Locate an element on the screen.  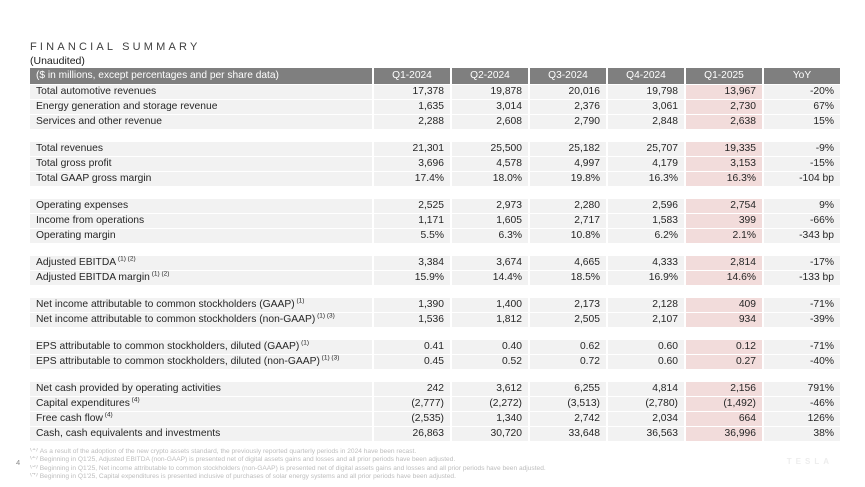
yoy-cell: 67% is located at coordinates (801, 107).